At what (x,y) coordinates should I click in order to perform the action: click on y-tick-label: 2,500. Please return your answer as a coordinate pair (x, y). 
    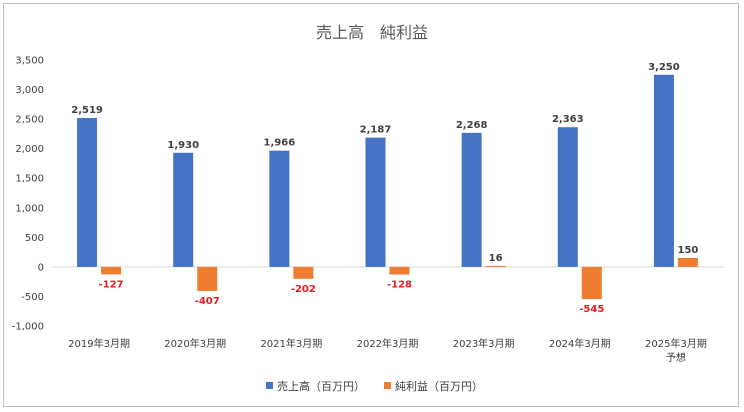
    Looking at the image, I should click on (29, 120).